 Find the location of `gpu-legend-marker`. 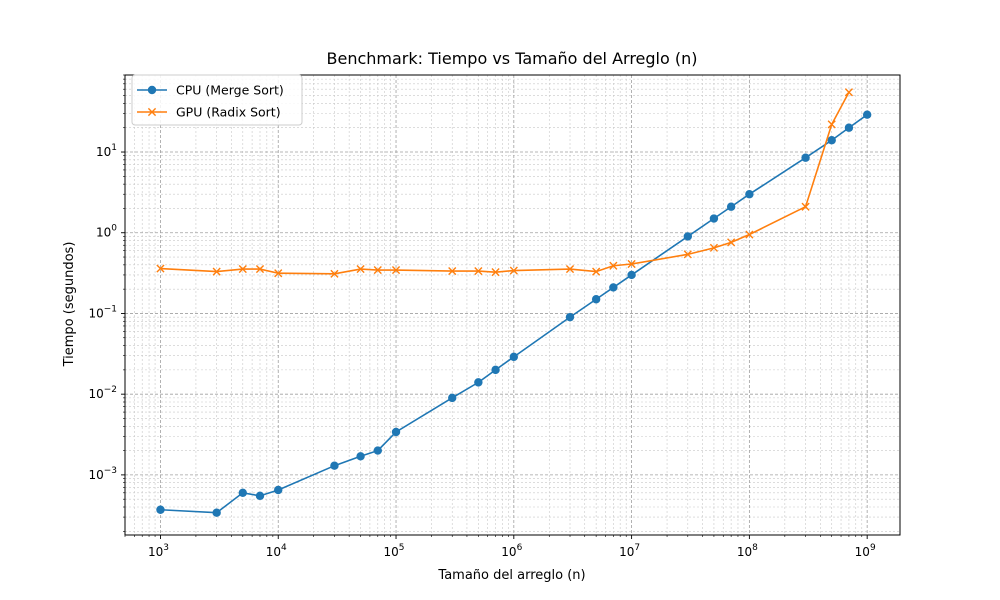

gpu-legend-marker is located at coordinates (152, 112).